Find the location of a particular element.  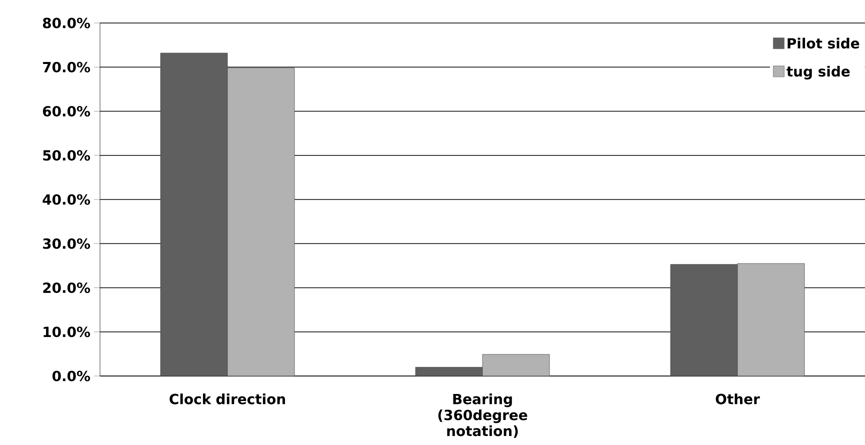

y-tick-label: 80.0% is located at coordinates (66, 23).